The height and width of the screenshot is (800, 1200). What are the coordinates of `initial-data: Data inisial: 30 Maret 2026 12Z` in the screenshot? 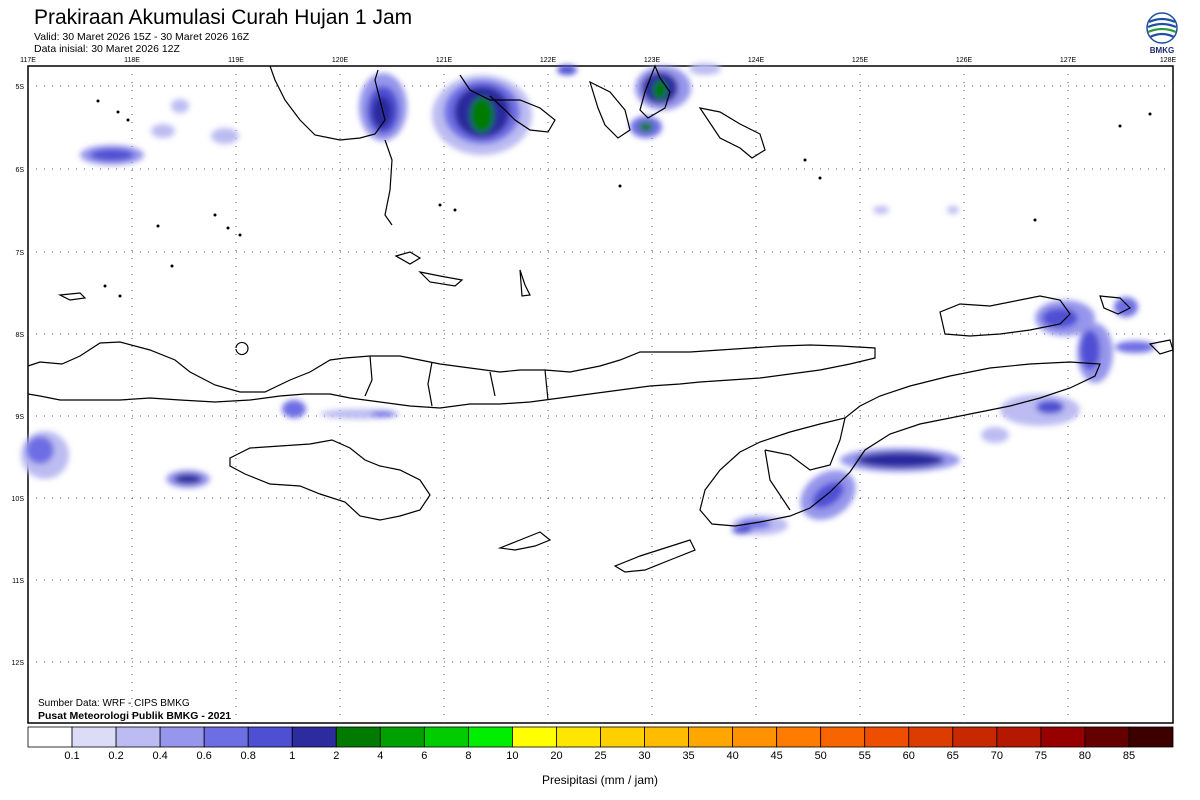 It's located at (107, 49).